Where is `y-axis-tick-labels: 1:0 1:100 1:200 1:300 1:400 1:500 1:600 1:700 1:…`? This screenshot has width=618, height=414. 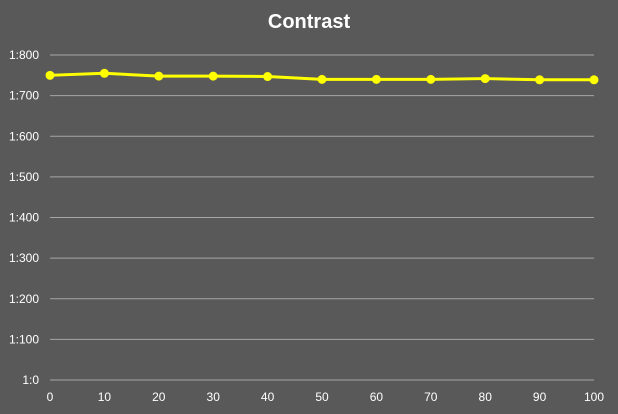 y-axis-tick-labels: 1:0 1:100 1:200 1:300 1:400 1:500 1:600 1:700 1:… is located at coordinates (24, 217).